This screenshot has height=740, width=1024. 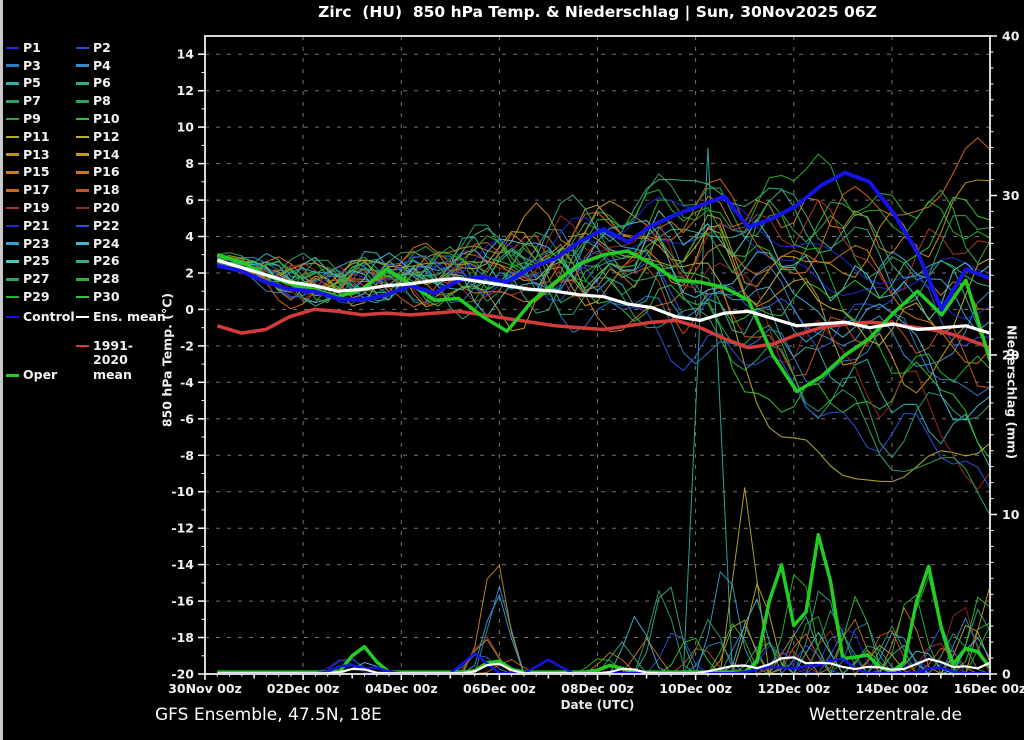 I want to click on left-axis-tick-label: -12, so click(x=182, y=528).